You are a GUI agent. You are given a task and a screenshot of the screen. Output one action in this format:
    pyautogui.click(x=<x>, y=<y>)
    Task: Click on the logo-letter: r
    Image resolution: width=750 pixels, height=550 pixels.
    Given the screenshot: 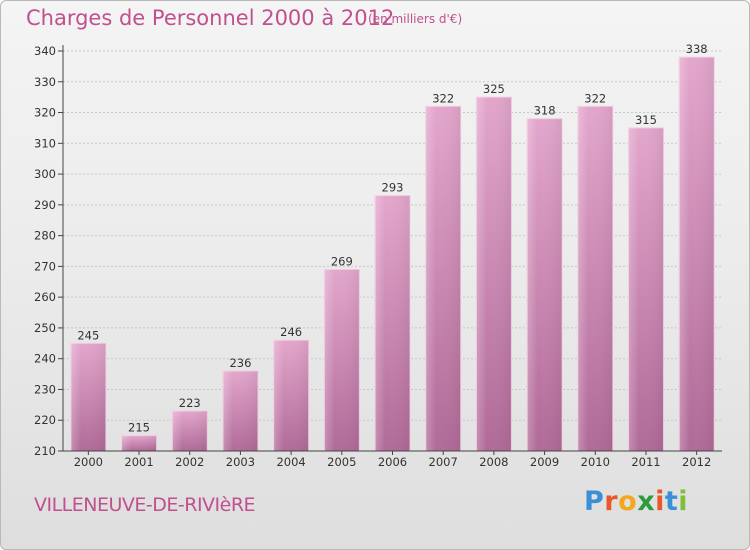 What is the action you would take?
    pyautogui.click(x=611, y=501)
    